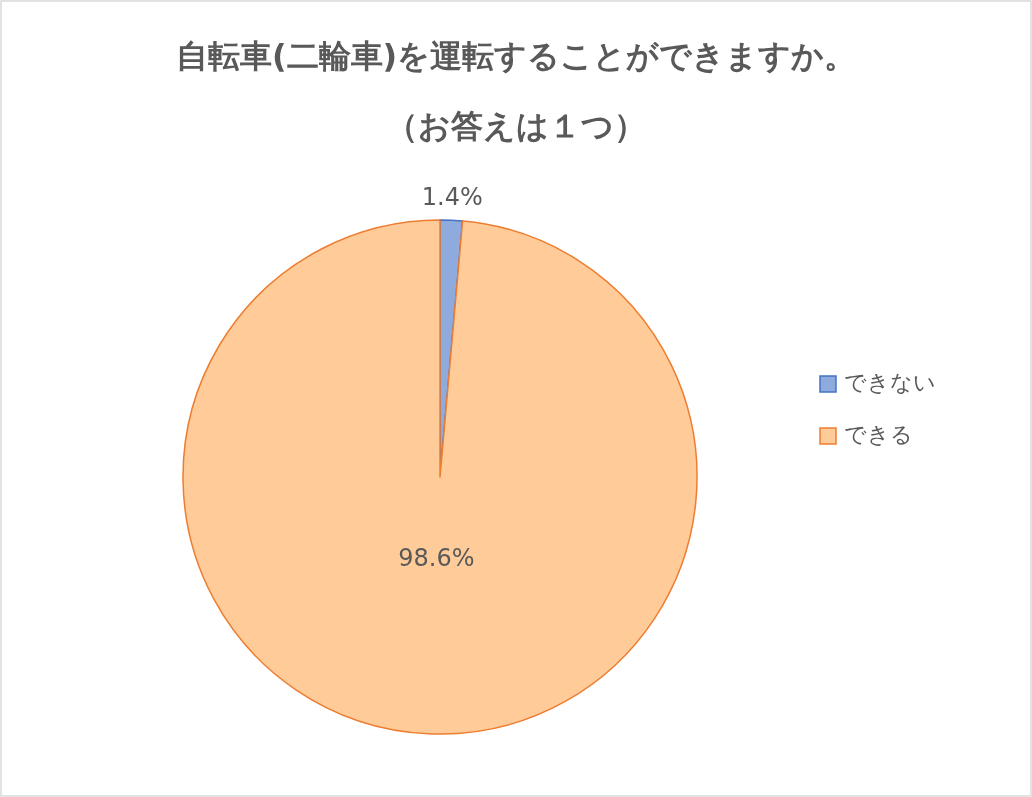 The height and width of the screenshot is (797, 1032). I want to click on chart-subtitle: （お答えは１つ）, so click(516, 126).